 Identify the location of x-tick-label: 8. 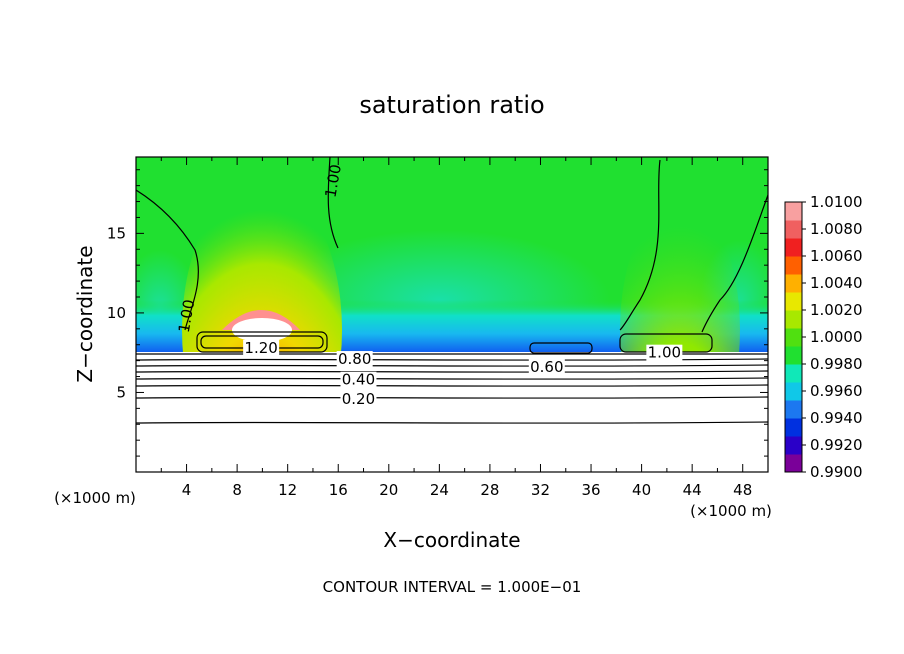
(237, 490).